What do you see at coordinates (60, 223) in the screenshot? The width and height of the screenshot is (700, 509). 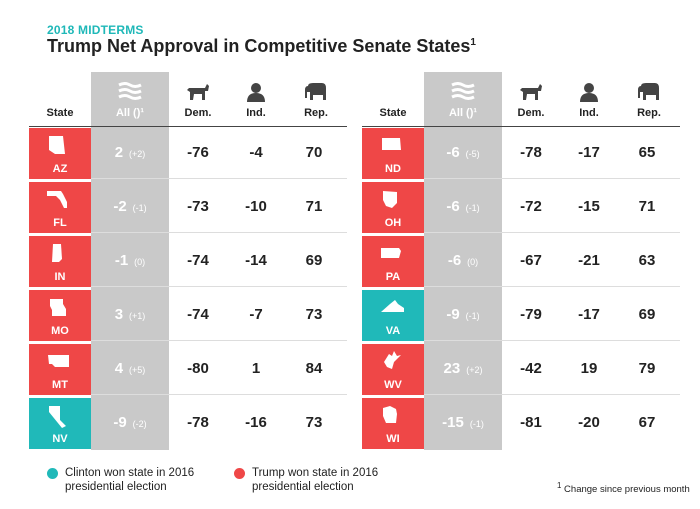 I see `state-abbr: FL` at bounding box center [60, 223].